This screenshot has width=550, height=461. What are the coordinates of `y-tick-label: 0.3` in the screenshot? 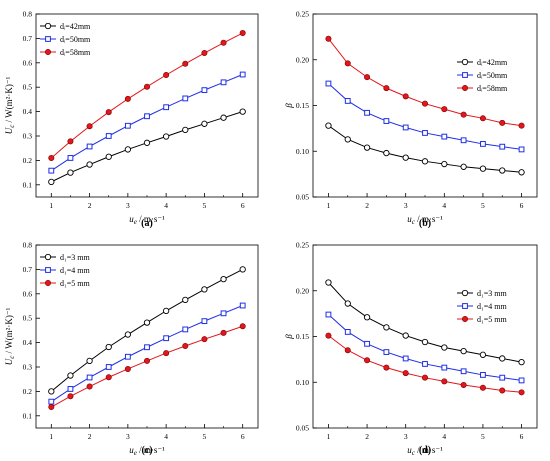 It's located at (28, 367).